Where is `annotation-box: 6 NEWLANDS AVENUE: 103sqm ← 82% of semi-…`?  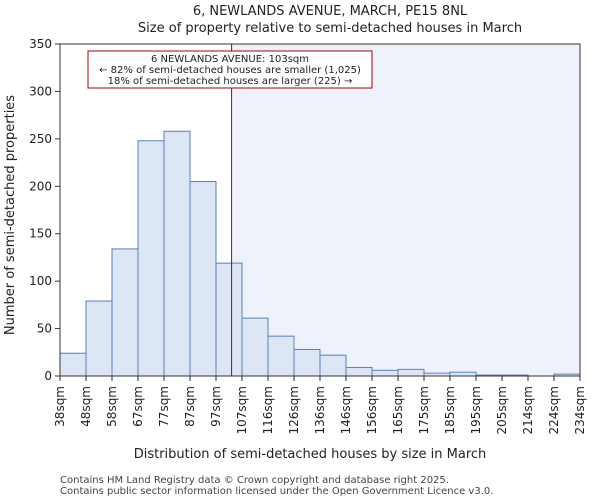
annotation-box: 6 NEWLANDS AVENUE: 103sqm ← 82% of semi-… is located at coordinates (230, 69).